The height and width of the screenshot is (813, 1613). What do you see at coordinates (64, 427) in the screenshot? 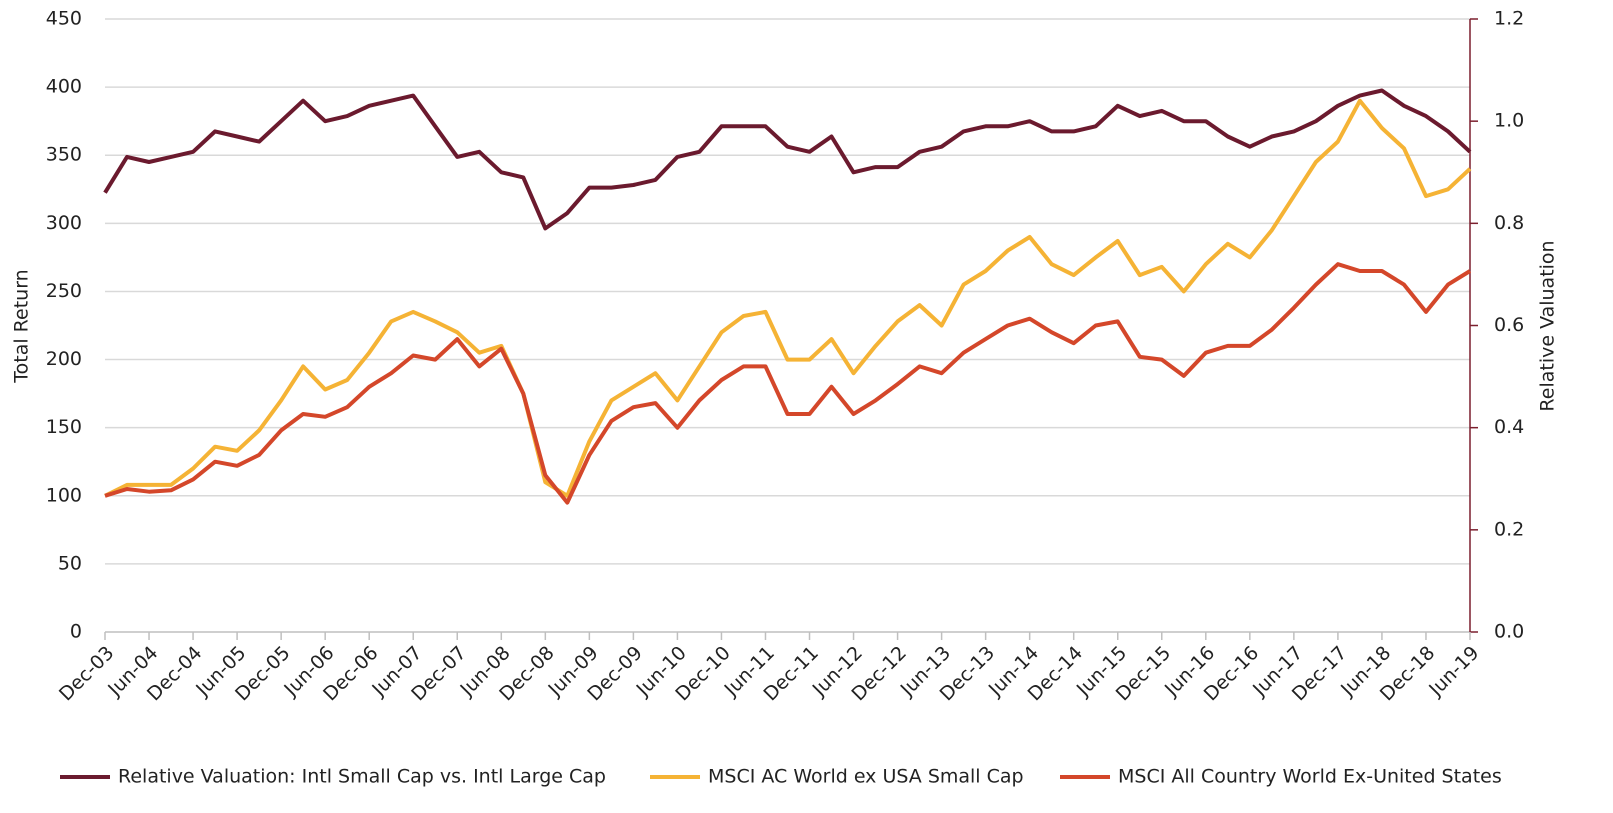
I see `y-tick-label: 150` at bounding box center [64, 427].